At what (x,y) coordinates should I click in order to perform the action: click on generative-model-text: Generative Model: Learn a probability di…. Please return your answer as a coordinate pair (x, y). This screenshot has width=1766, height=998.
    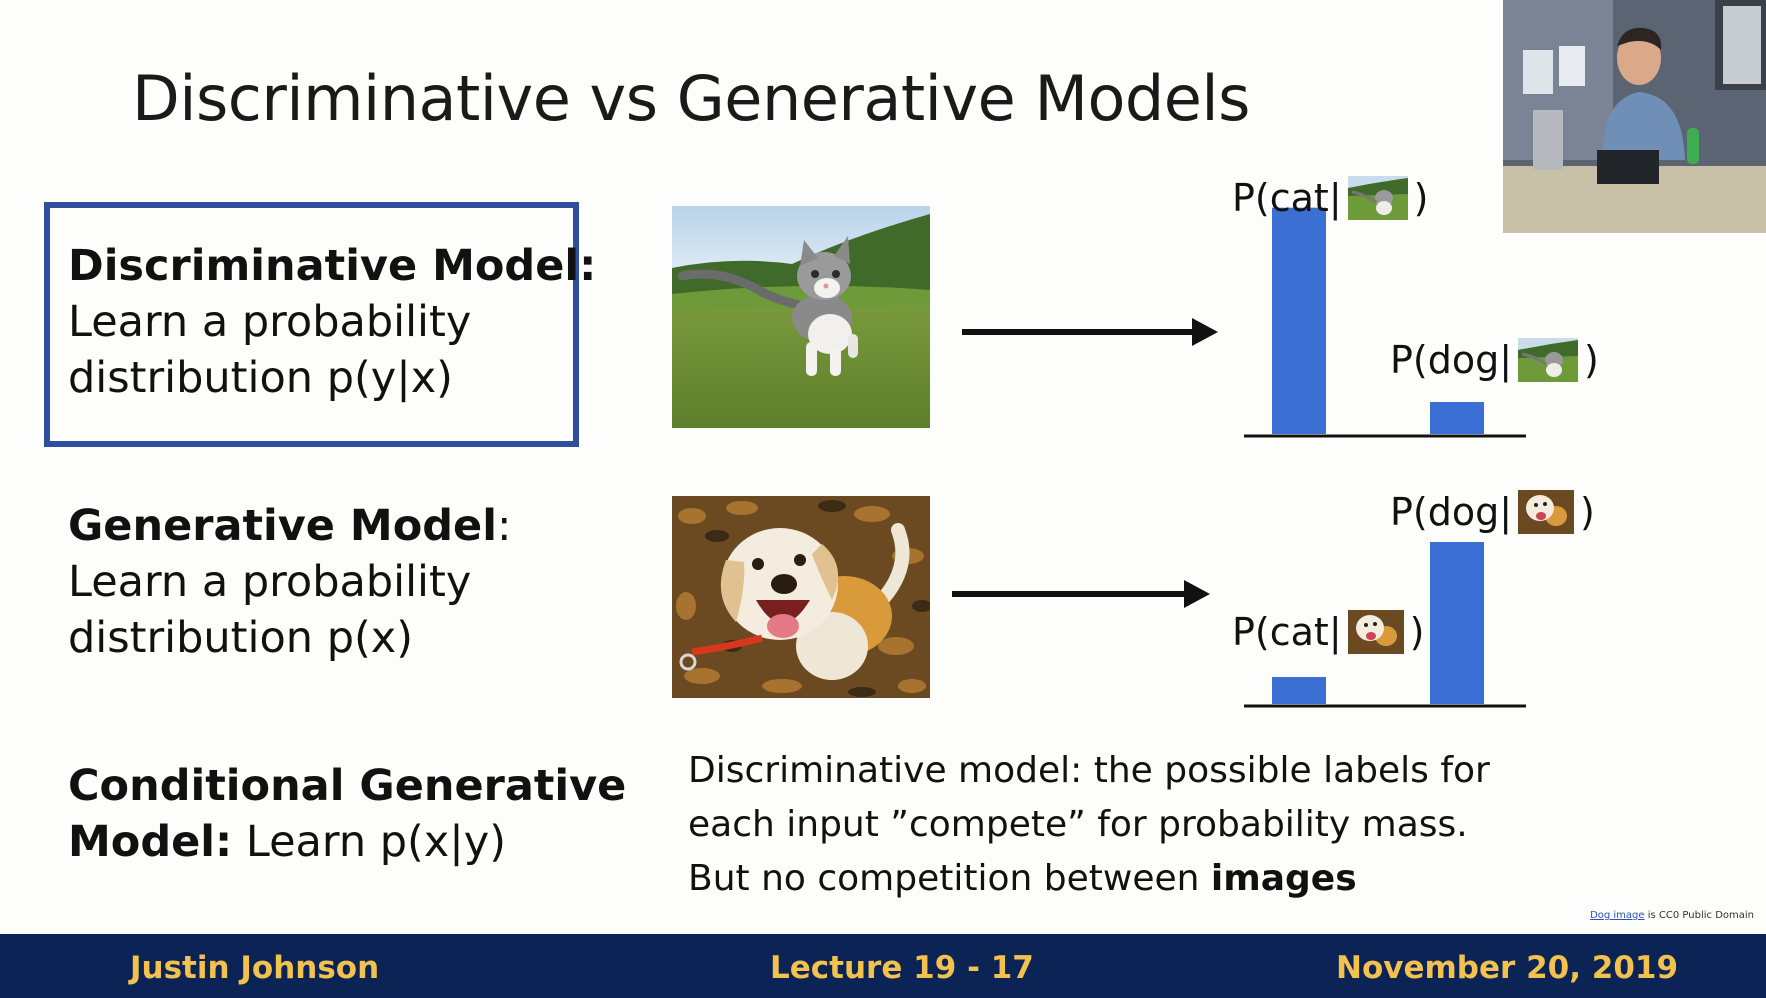
    Looking at the image, I should click on (289, 582).